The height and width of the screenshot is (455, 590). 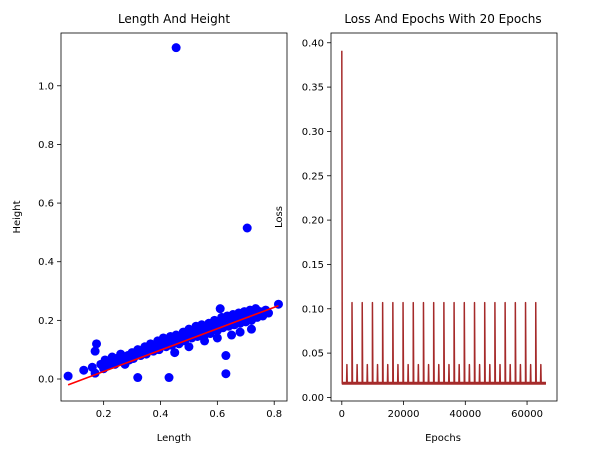 I want to click on loss-y-tick-label: 0.00, so click(x=313, y=398).